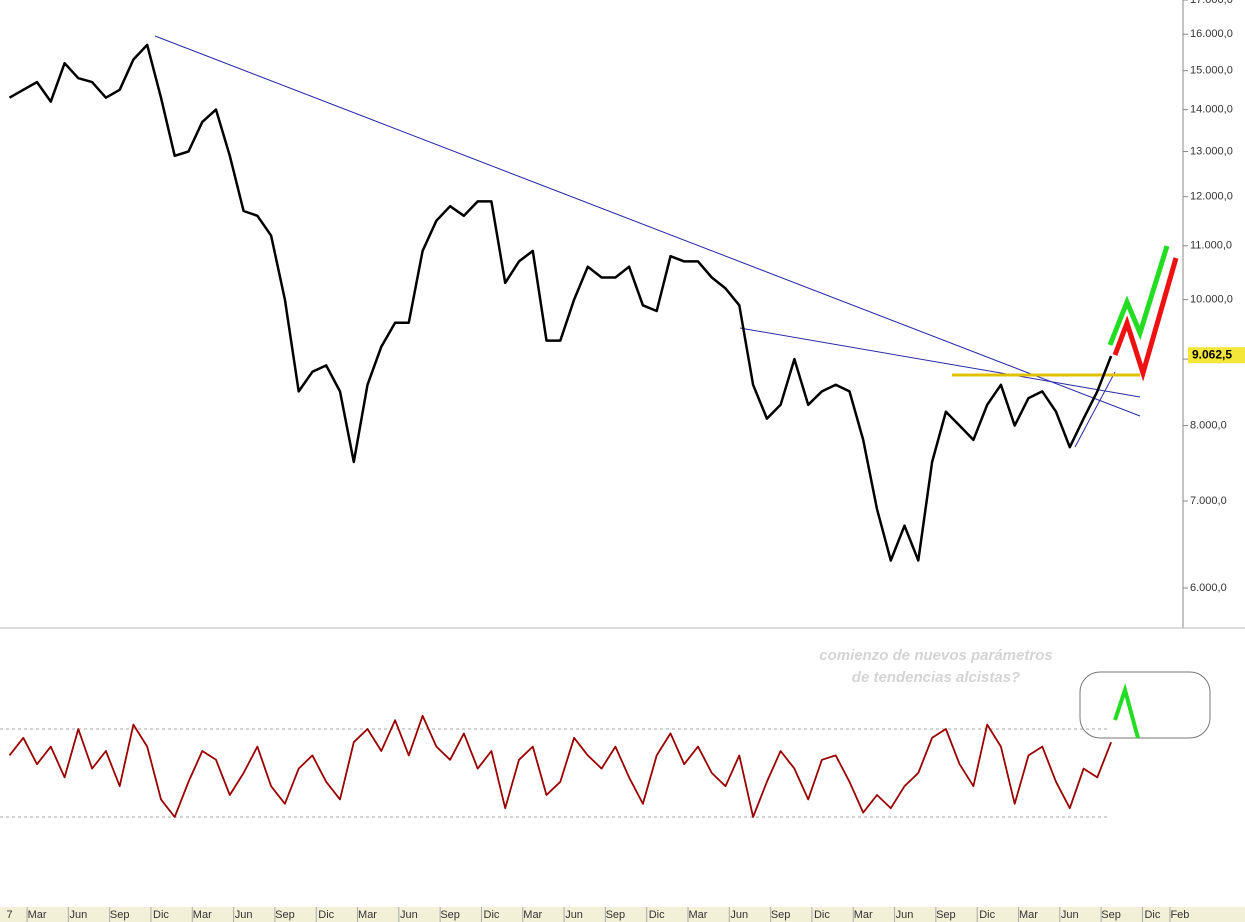 The height and width of the screenshot is (922, 1245). Describe the element at coordinates (560, 766) in the screenshot. I see `series-line` at that location.